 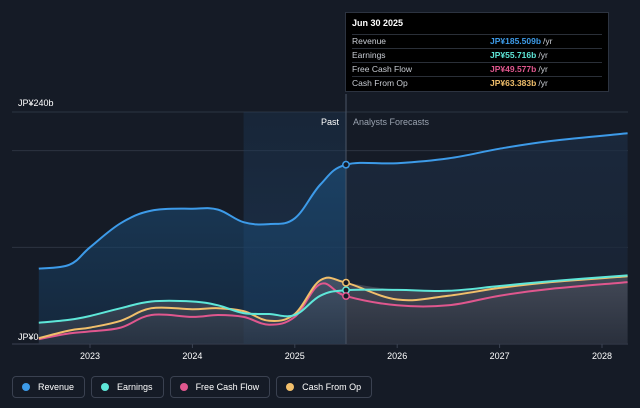 I want to click on legend-label: Earnings, so click(x=135, y=387).